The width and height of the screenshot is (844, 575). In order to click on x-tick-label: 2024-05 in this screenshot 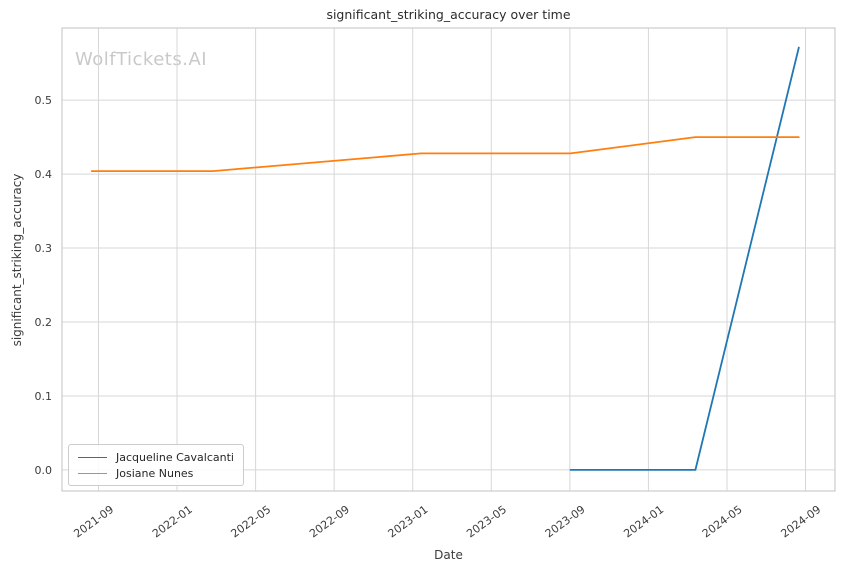, I will do `click(722, 522)`.